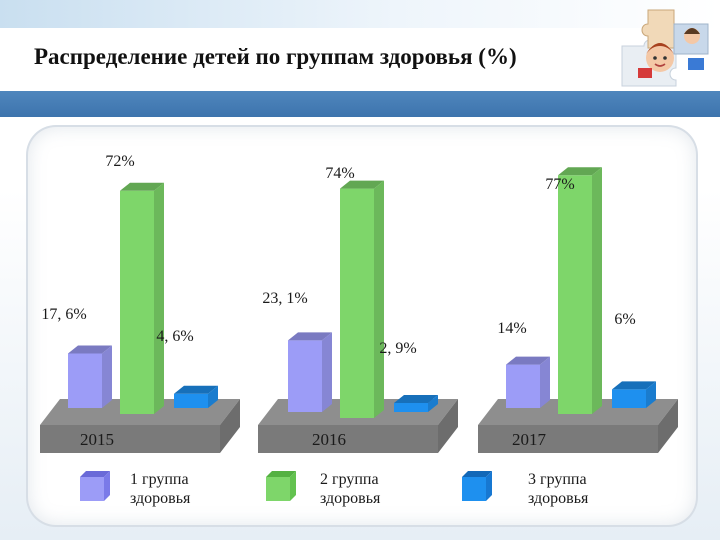 This screenshot has height=540, width=720. Describe the element at coordinates (130, 439) in the screenshot. I see `floor-front-2015` at that location.